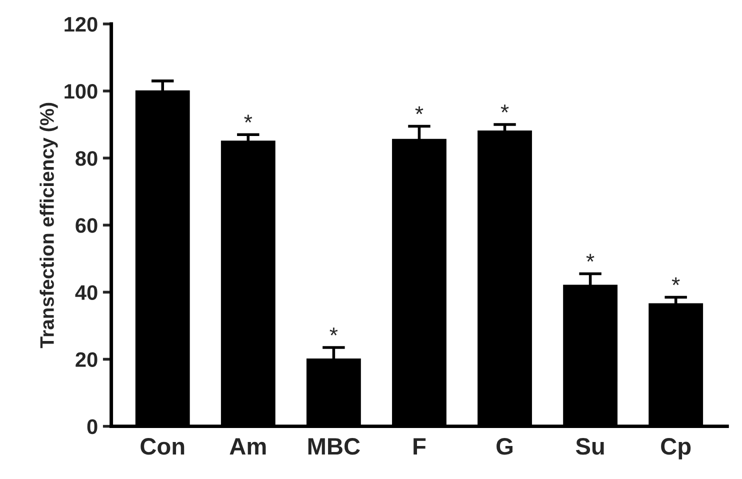 This screenshot has height=479, width=742. Describe the element at coordinates (81, 24) in the screenshot. I see `y-tick-label: 120` at that location.